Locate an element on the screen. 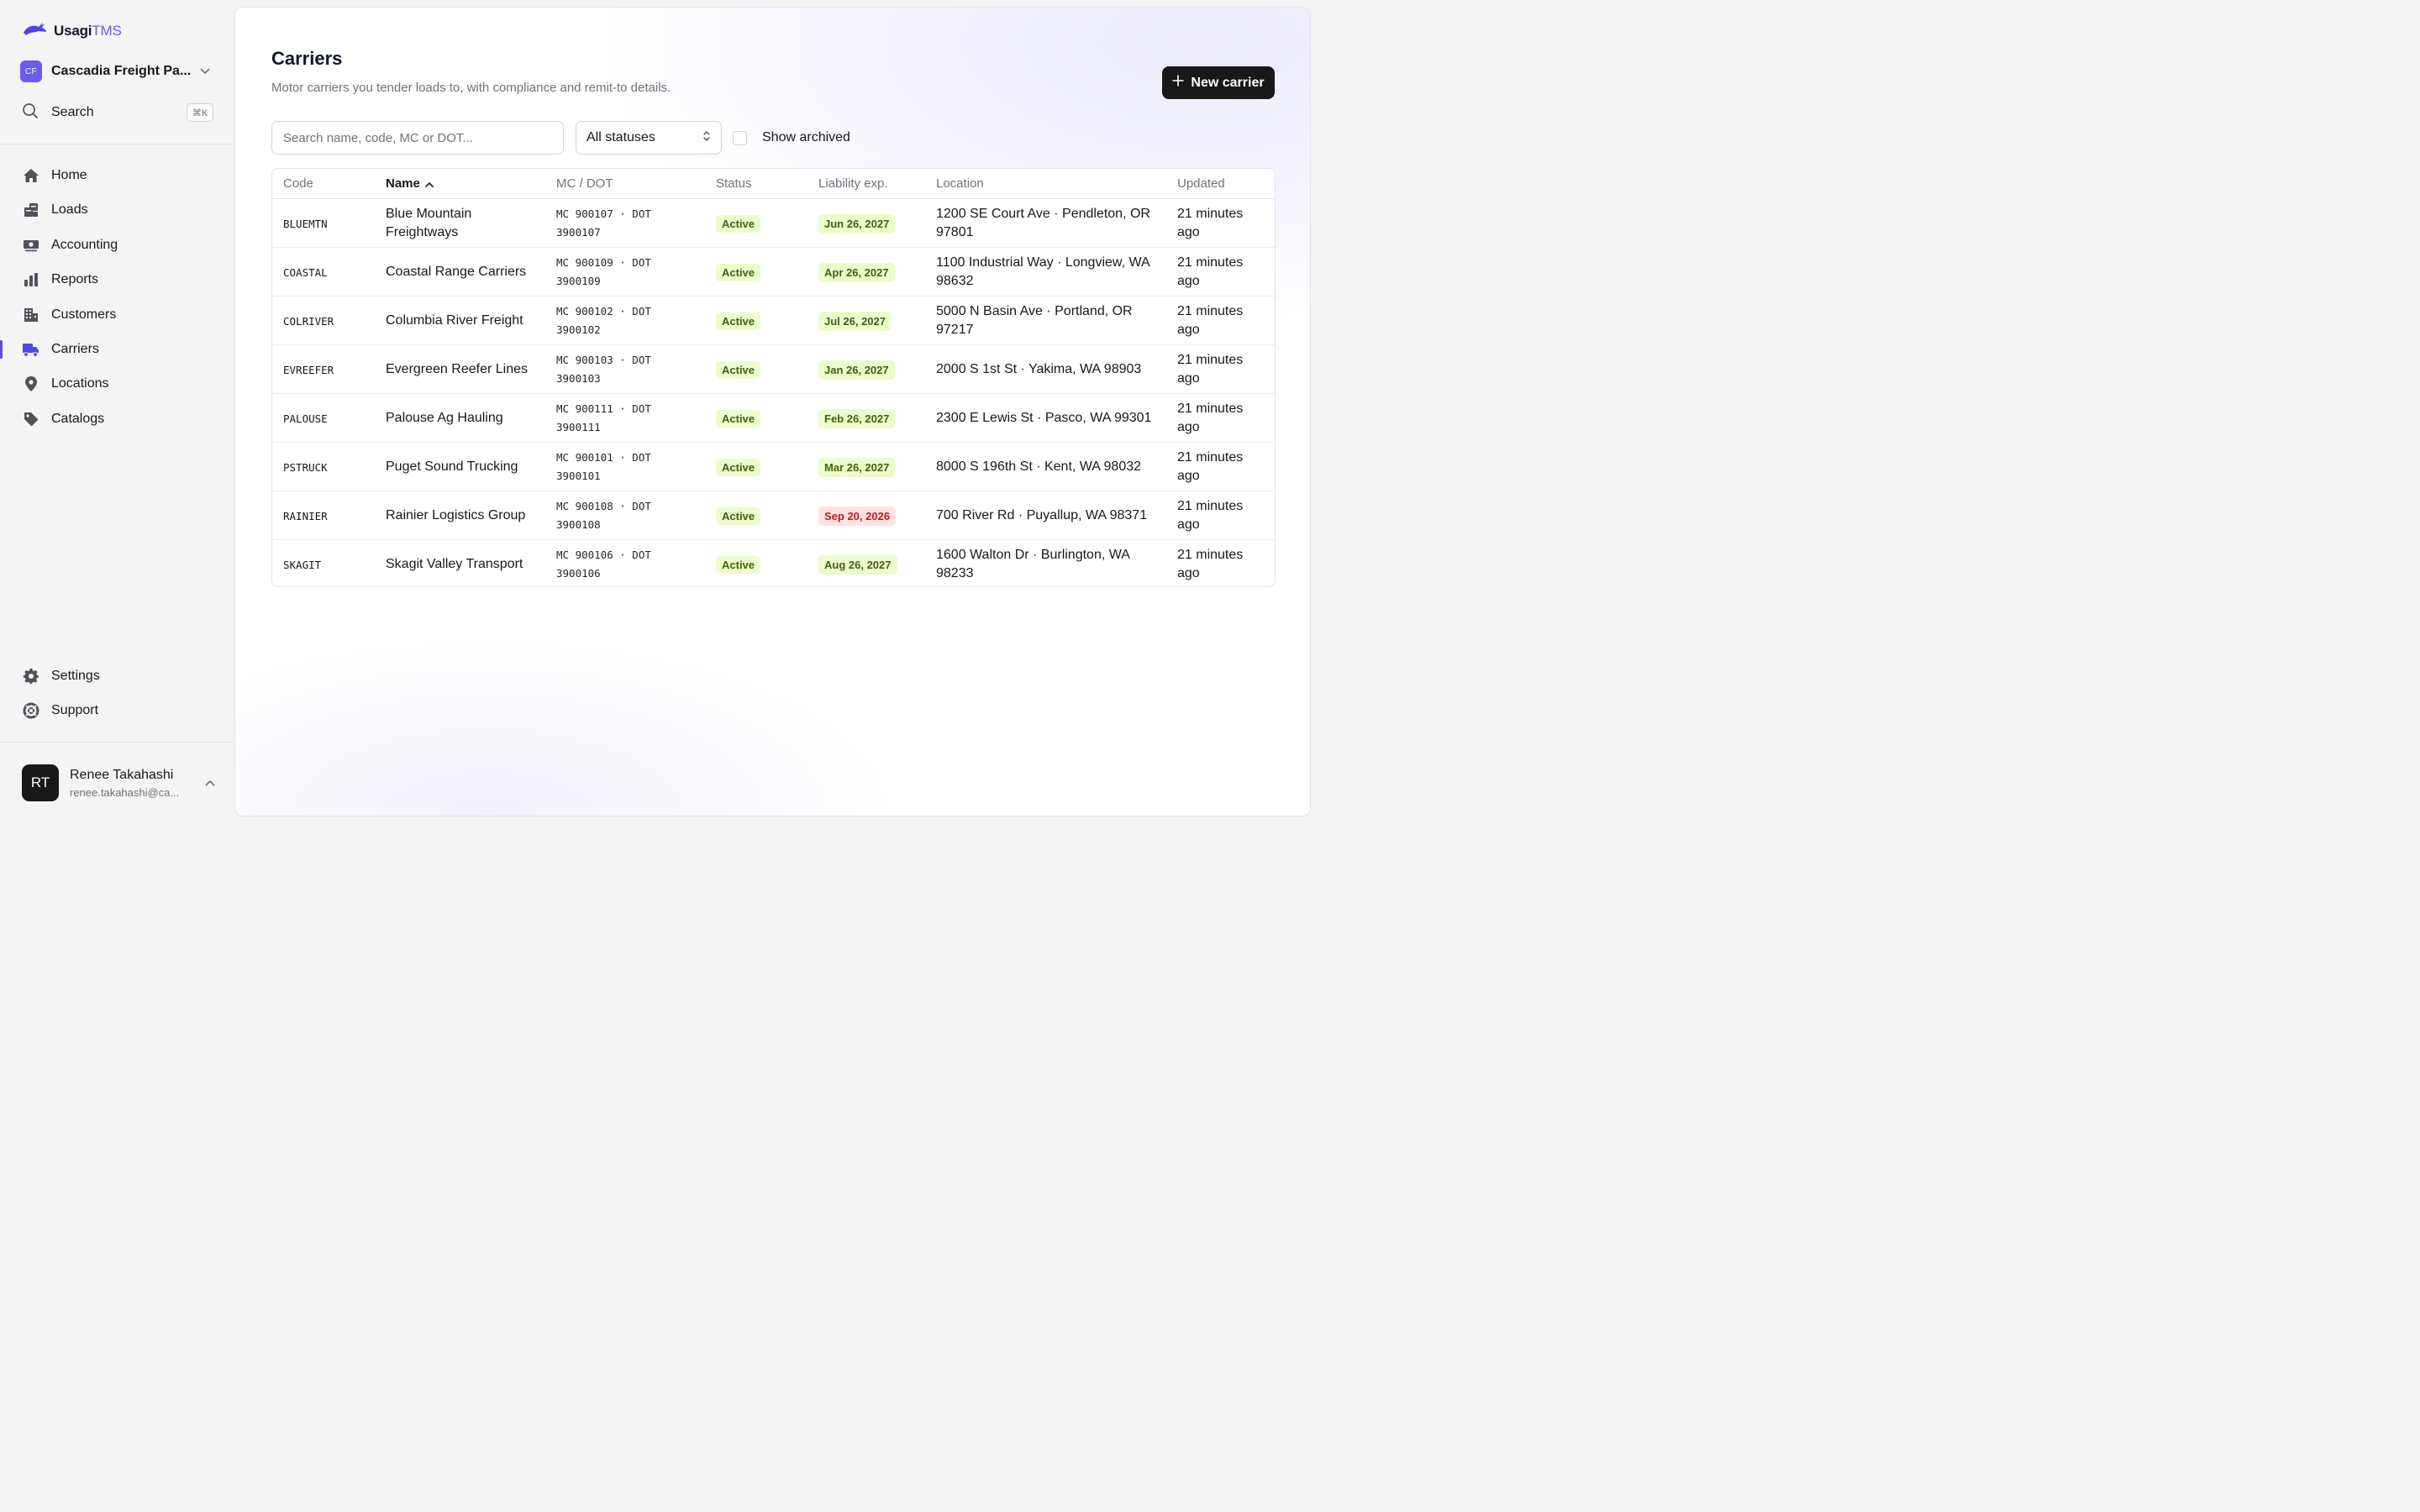 This screenshot has width=2420, height=1512. cell-liability: Mar 26, 2027 is located at coordinates (873, 467).